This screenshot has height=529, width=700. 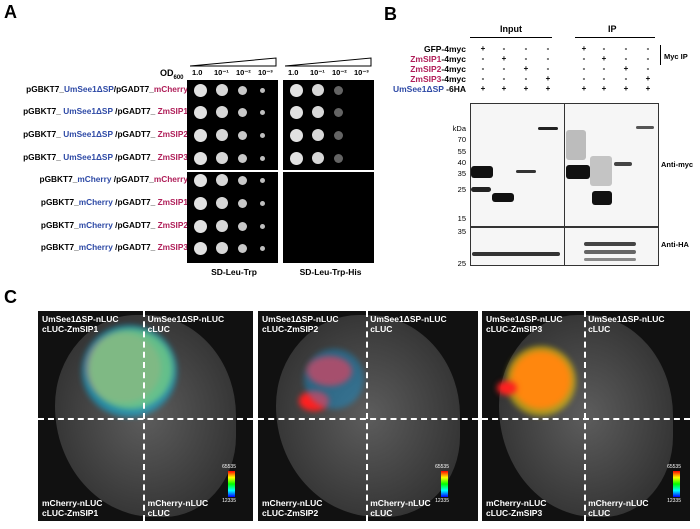 What do you see at coordinates (511, 37) in the screenshot?
I see `input-line` at bounding box center [511, 37].